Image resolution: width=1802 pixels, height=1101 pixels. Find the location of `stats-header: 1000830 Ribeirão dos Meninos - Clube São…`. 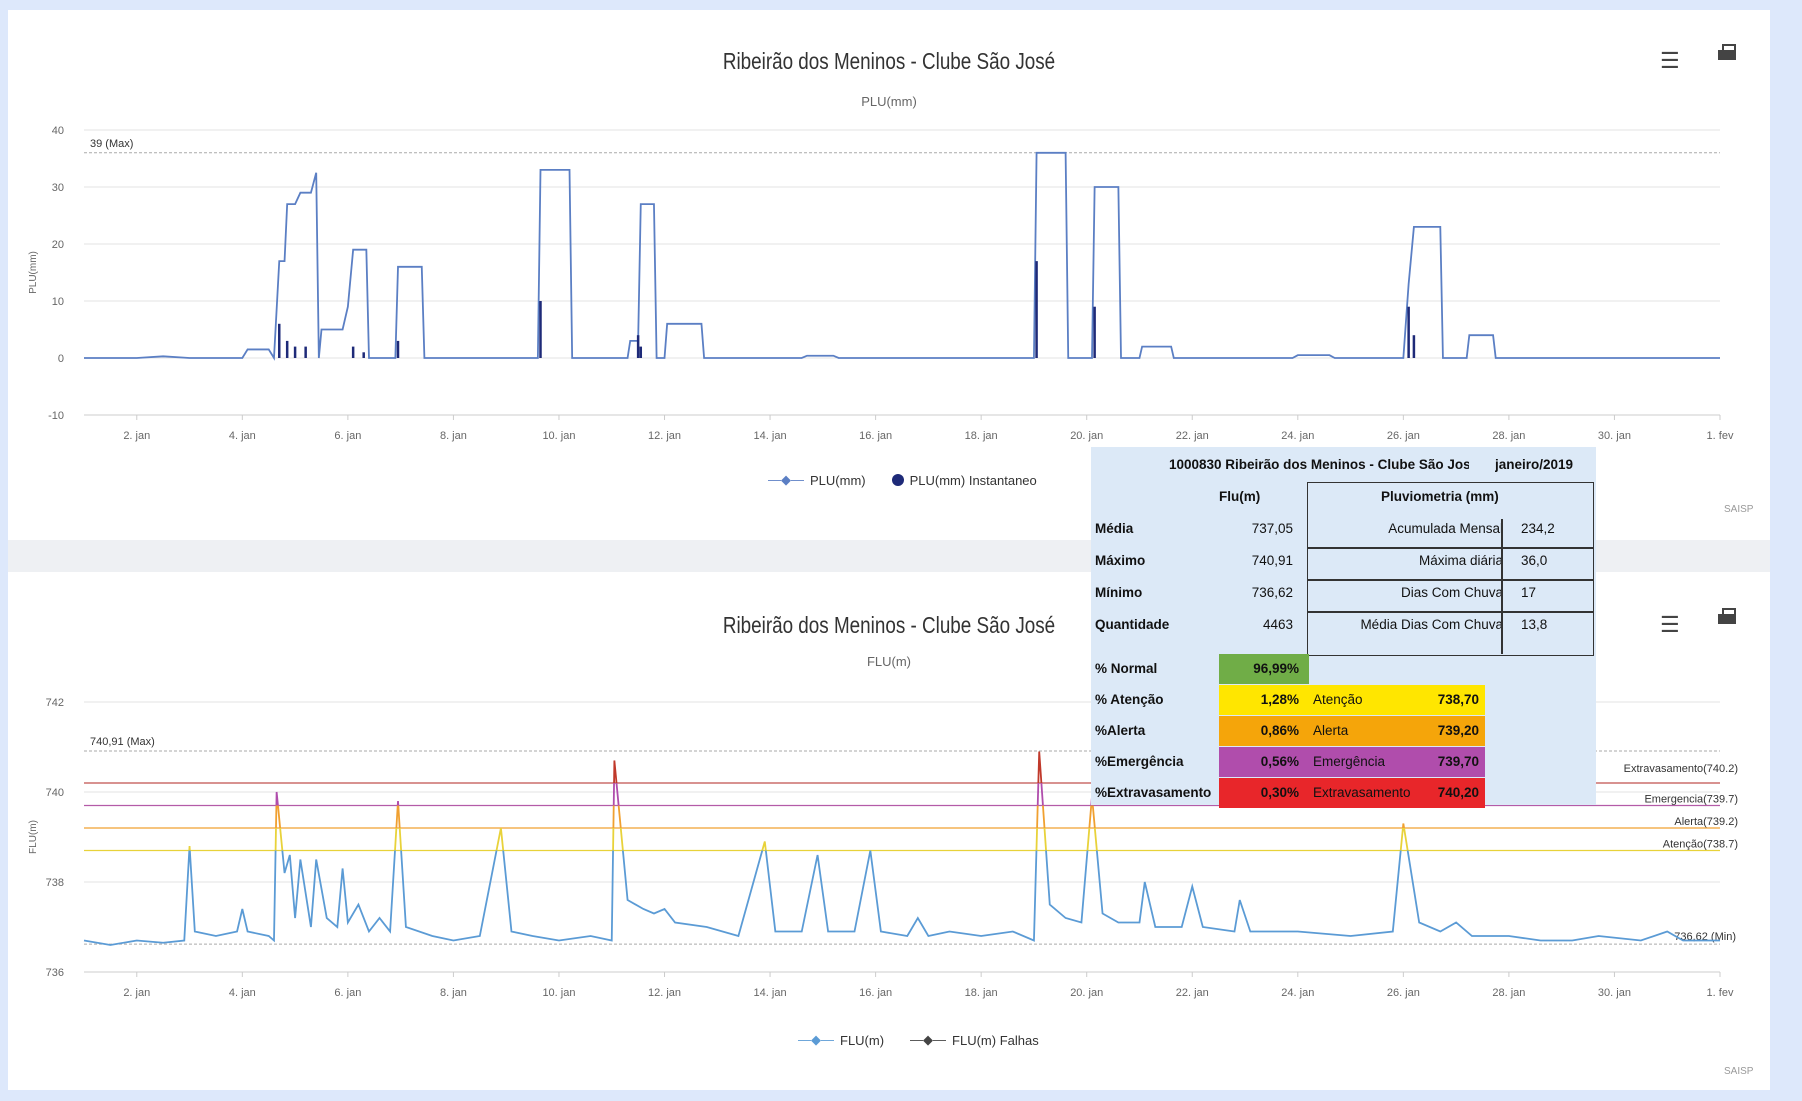

stats-header: 1000830 Ribeirão dos Meninos - Clube São… is located at coordinates (1319, 464).